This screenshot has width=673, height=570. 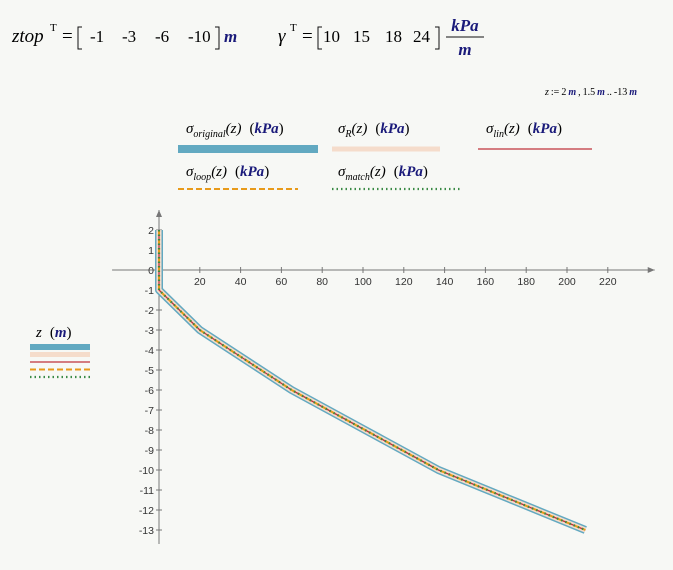 I want to click on y-tick-label: -12, so click(x=146, y=511).